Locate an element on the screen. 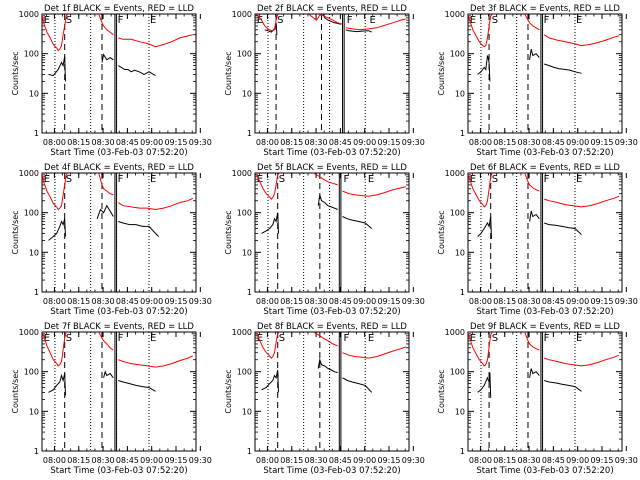  panel-title: Det 9f BLACK = Events, RED = LLD is located at coordinates (545, 327).